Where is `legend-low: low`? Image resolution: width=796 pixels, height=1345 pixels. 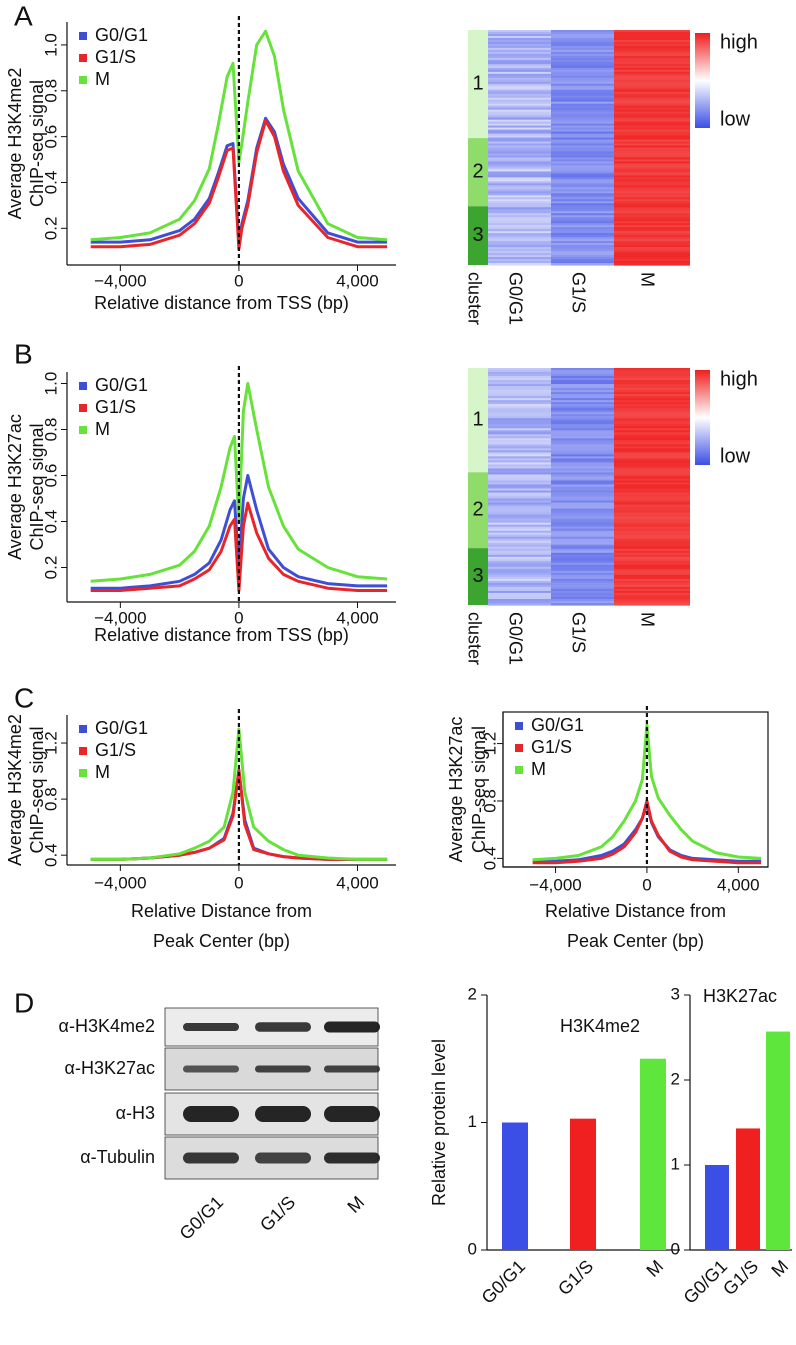 legend-low: low is located at coordinates (735, 119).